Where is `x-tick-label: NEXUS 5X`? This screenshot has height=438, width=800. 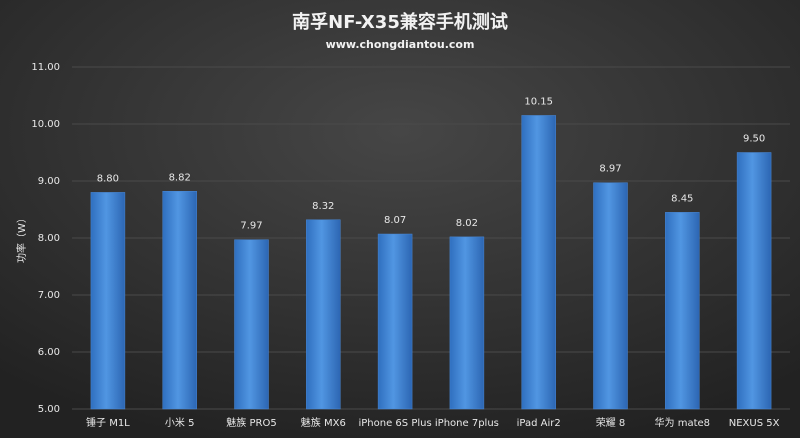 x-tick-label: NEXUS 5X is located at coordinates (754, 423).